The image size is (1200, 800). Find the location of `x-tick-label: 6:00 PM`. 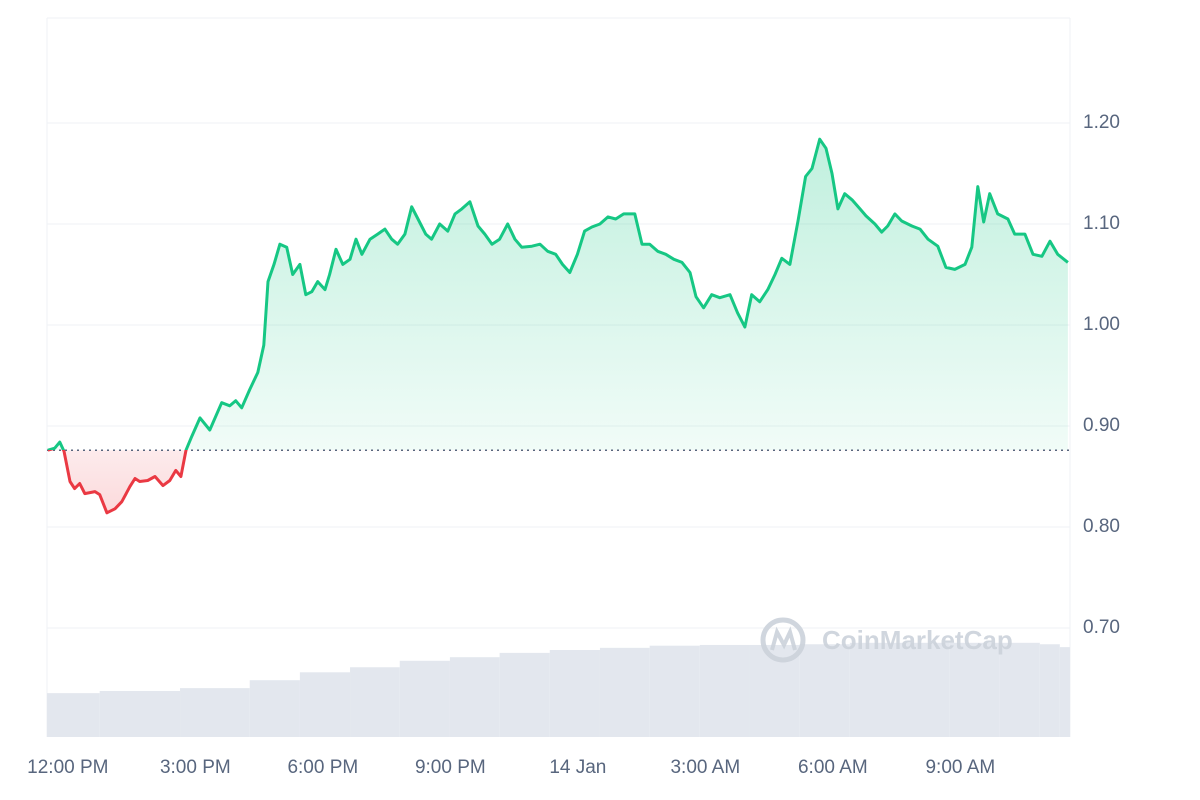

x-tick-label: 6:00 PM is located at coordinates (322, 767).